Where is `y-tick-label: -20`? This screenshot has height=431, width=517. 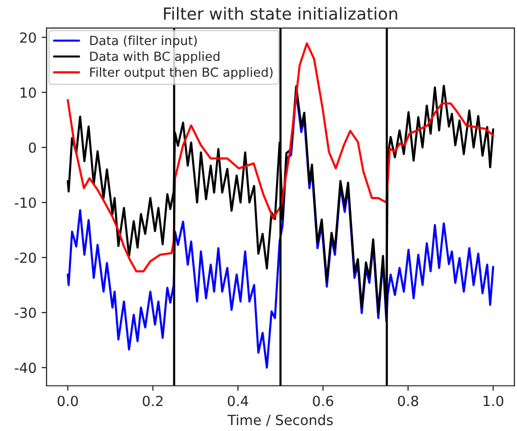 y-tick-label: -20 is located at coordinates (25, 257).